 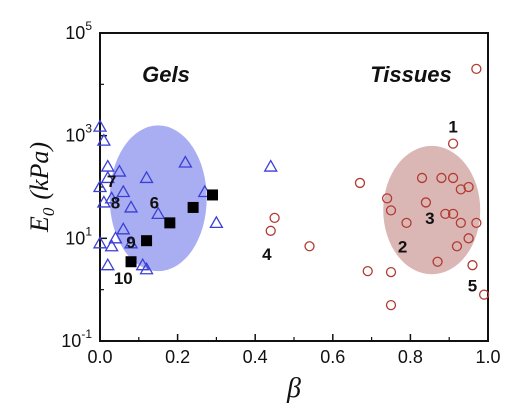 I want to click on annotation-9: 9, so click(x=130, y=242).